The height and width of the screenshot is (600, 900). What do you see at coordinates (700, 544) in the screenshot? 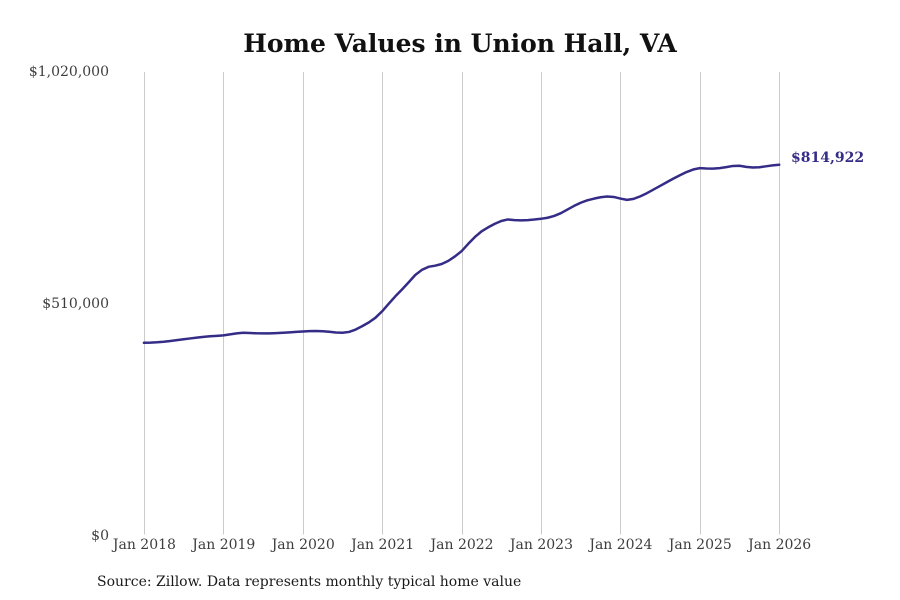
I see `x-tick-label: Jan 2025` at bounding box center [700, 544].